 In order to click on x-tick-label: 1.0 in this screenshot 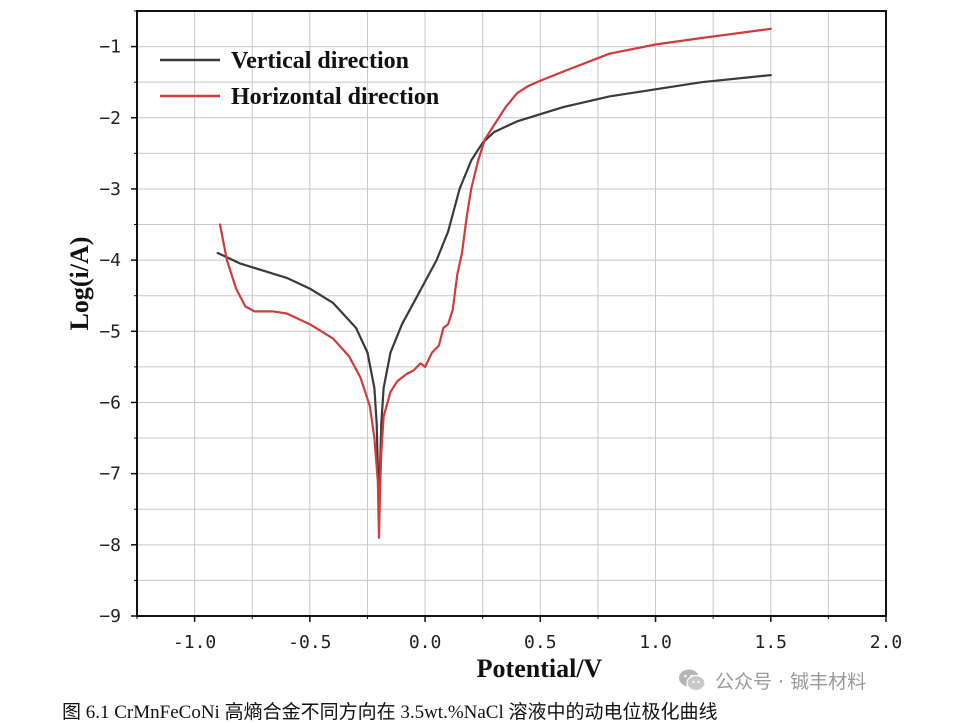, I will do `click(655, 642)`.